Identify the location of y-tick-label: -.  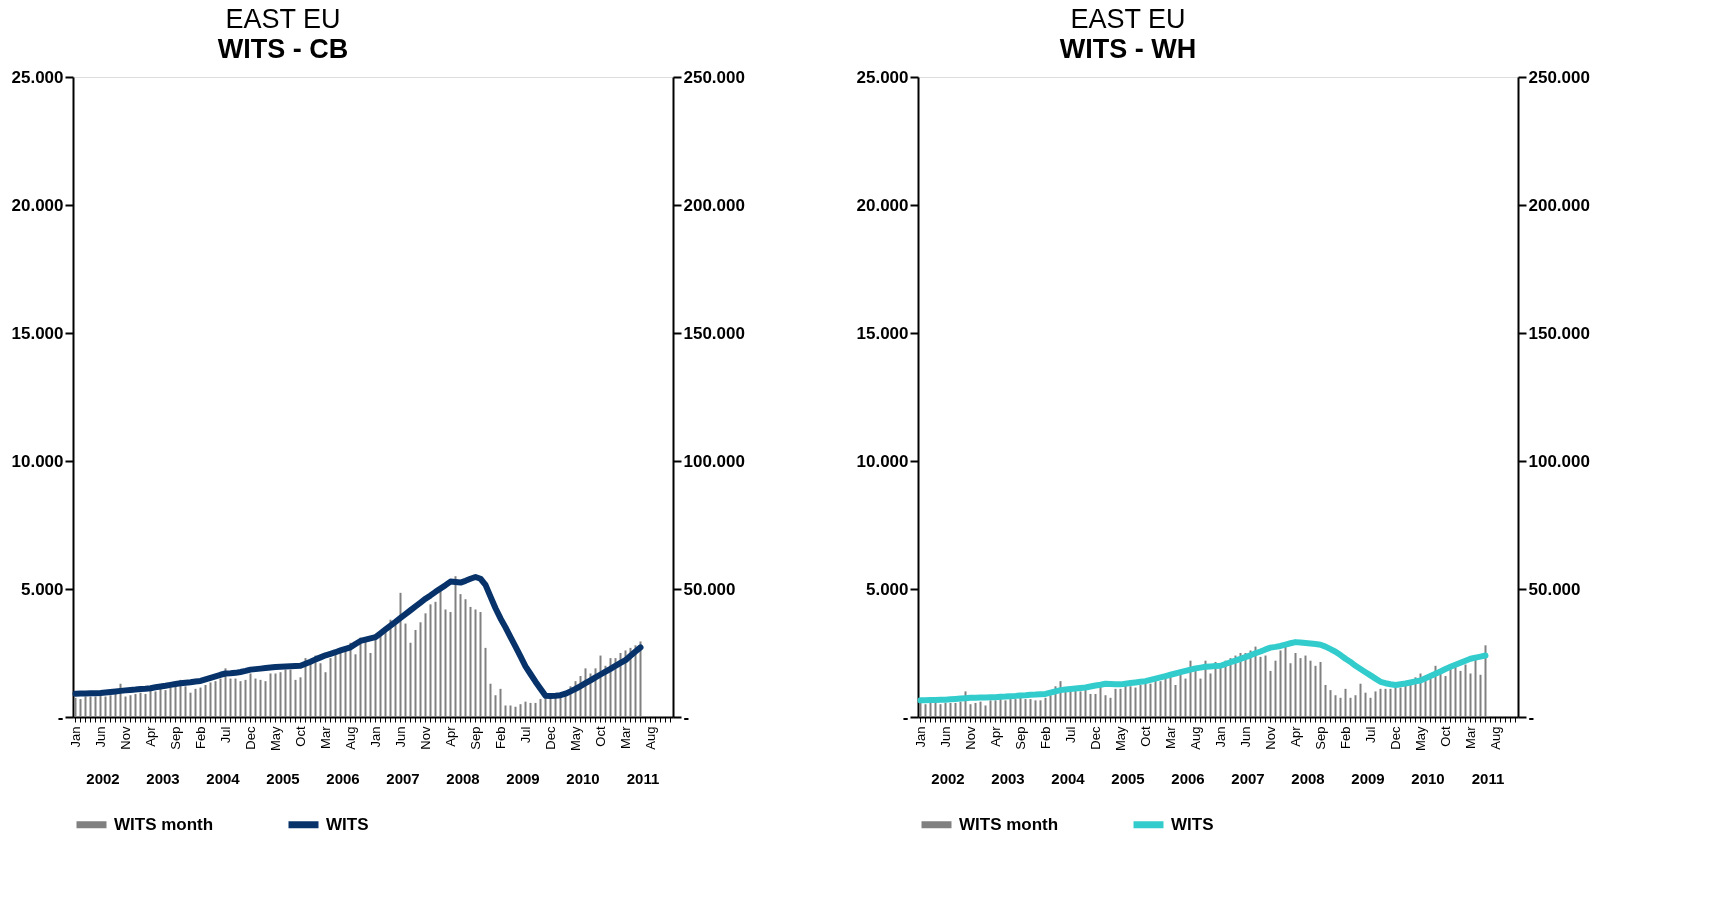
(905, 717).